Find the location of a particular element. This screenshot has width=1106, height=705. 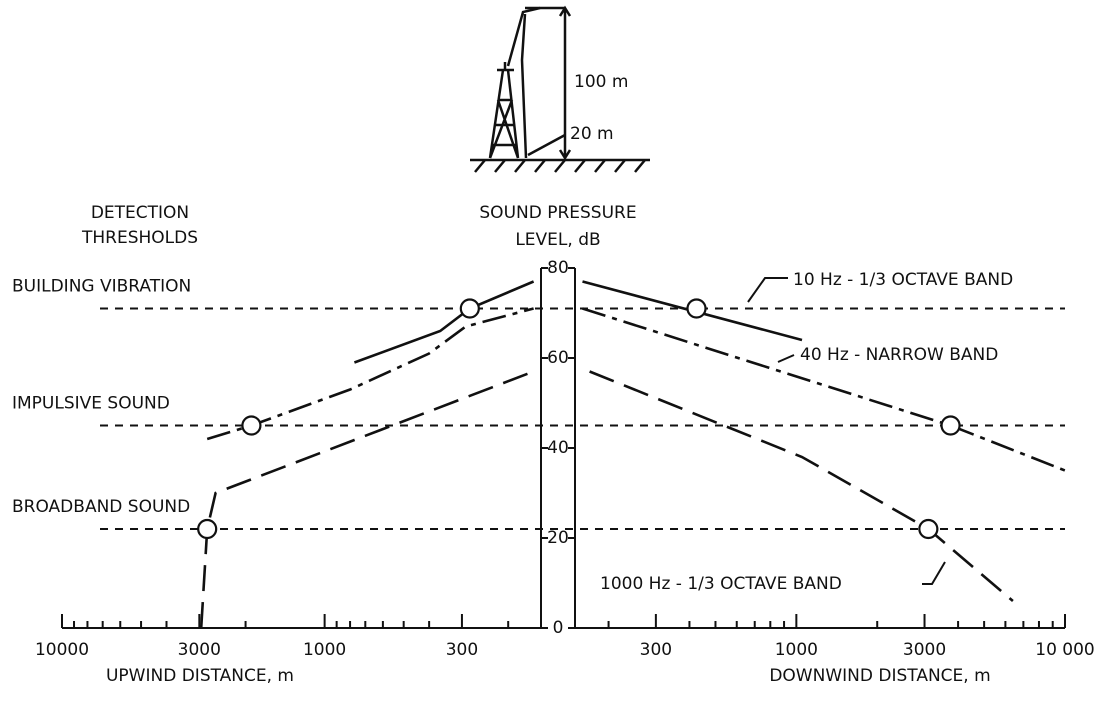

threshold-title: DETECTION is located at coordinates (140, 213).